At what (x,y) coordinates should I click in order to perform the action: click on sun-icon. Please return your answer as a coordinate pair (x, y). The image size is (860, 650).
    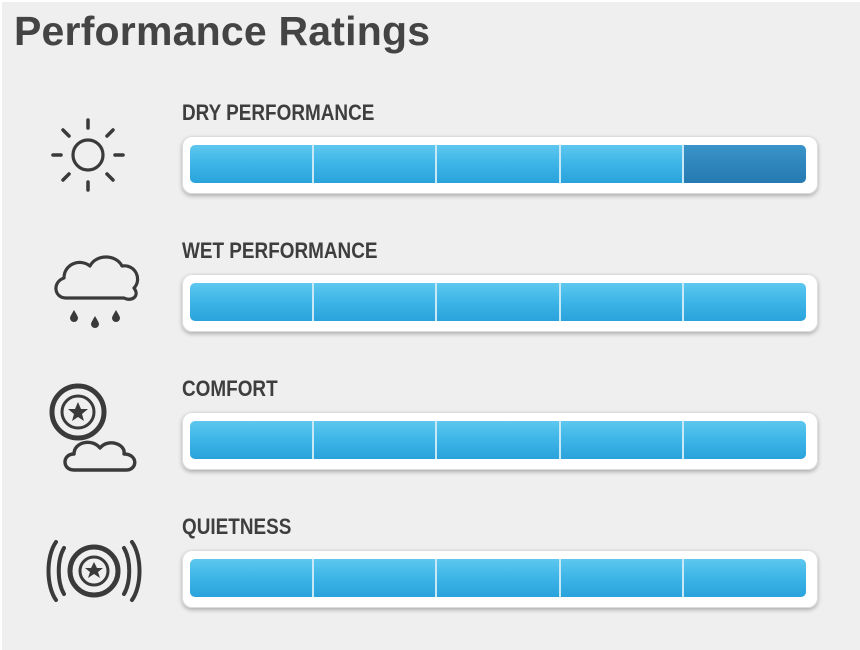
    Looking at the image, I should click on (99, 153).